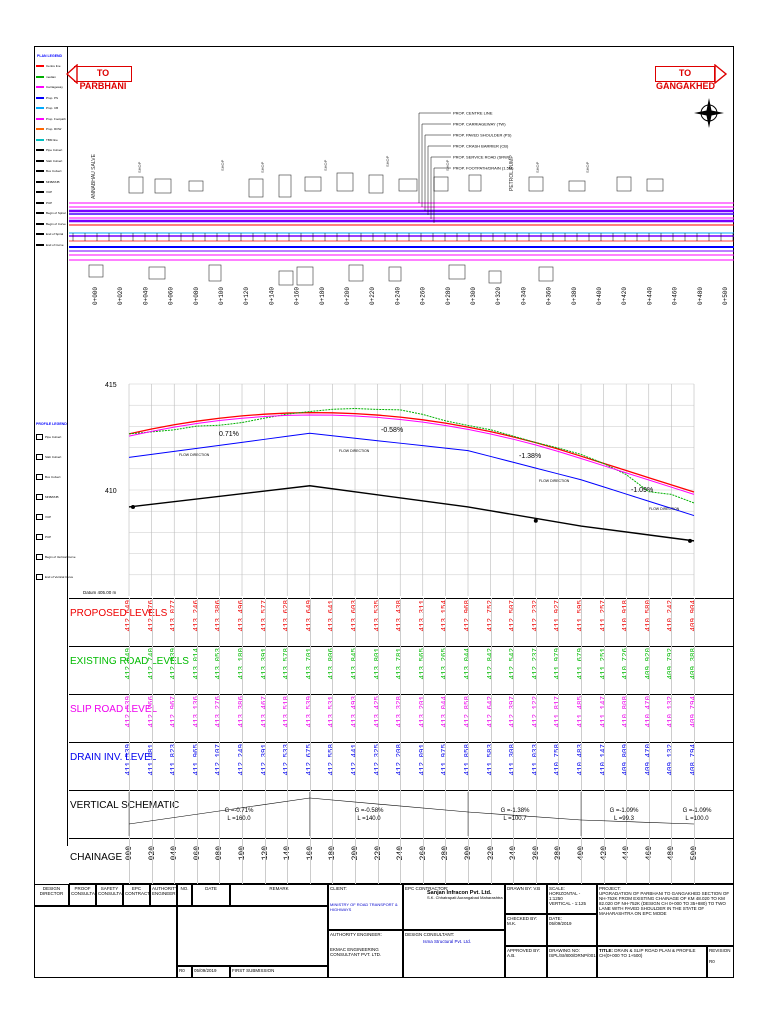 The height and width of the screenshot is (1024, 768). I want to click on design-director-cell: DESIGN DIRECTOR, so click(51, 895).